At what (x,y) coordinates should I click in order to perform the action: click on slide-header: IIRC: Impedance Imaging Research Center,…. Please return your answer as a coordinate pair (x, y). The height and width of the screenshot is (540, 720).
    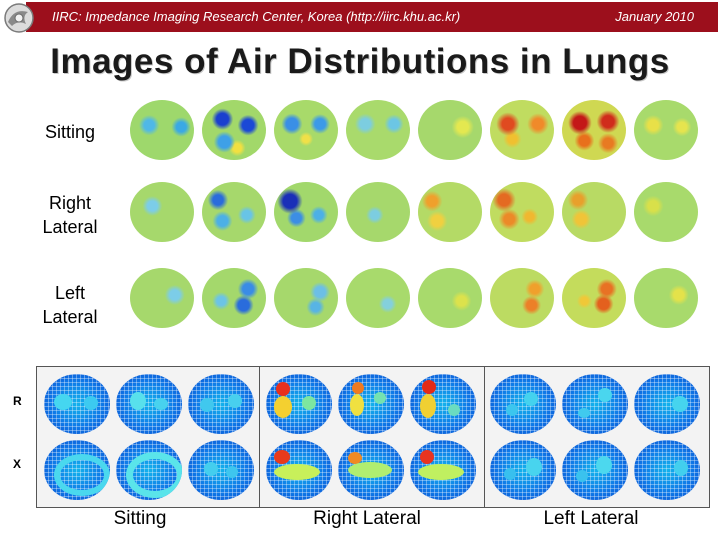
    Looking at the image, I should click on (360, 17).